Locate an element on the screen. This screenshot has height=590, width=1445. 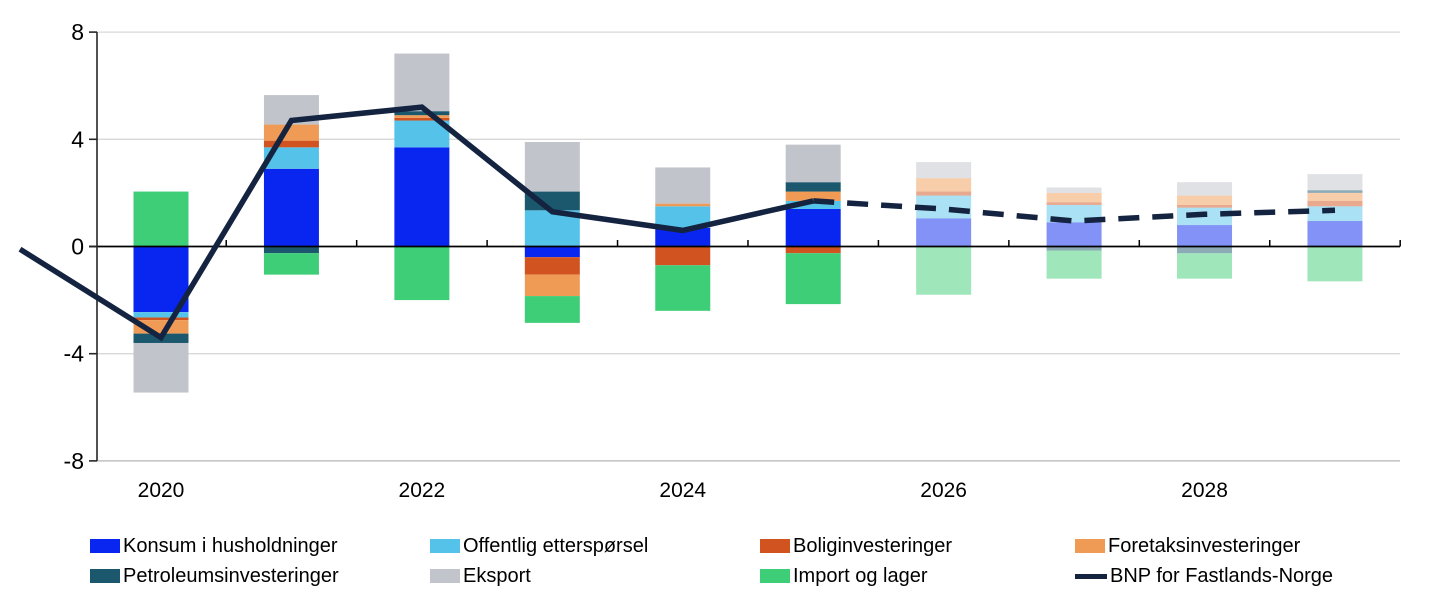
x-axis-label: 2020 is located at coordinates (161, 490).